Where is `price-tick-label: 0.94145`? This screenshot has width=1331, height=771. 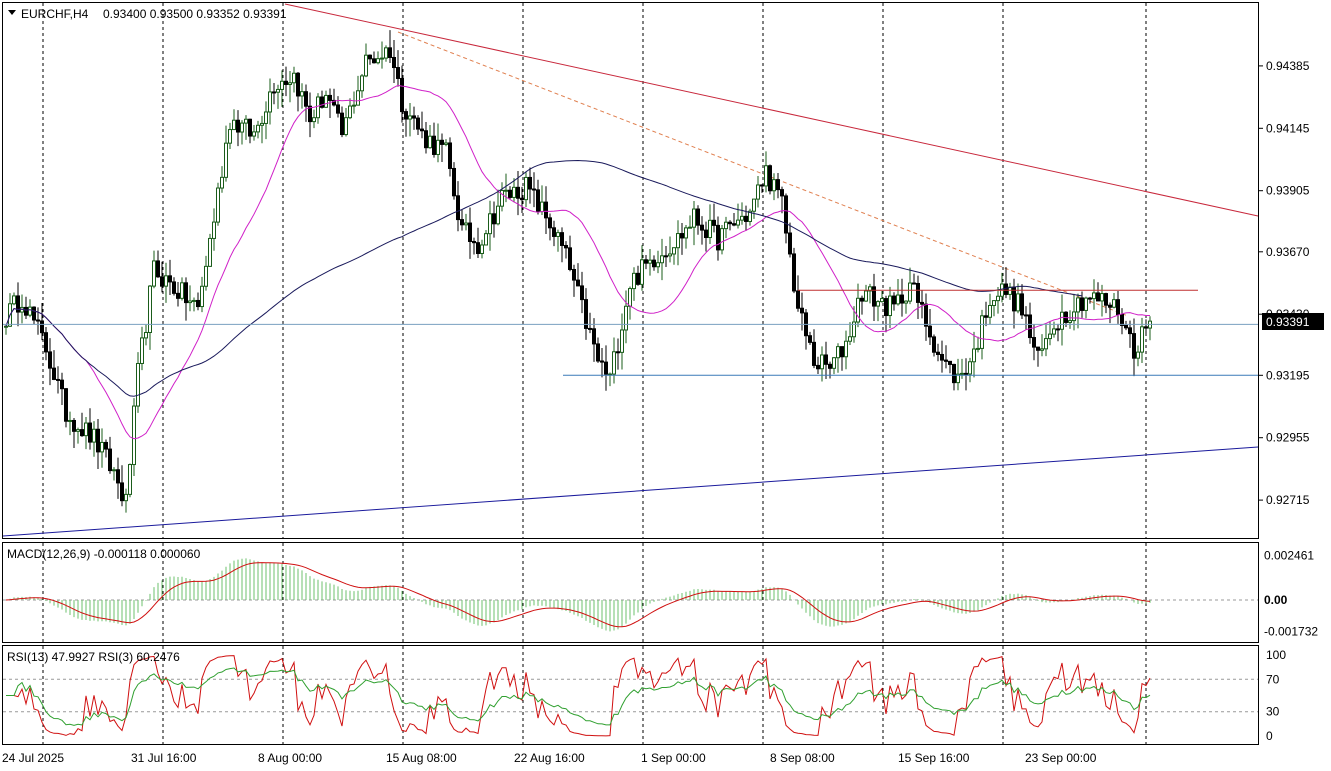 price-tick-label: 0.94145 is located at coordinates (1288, 128).